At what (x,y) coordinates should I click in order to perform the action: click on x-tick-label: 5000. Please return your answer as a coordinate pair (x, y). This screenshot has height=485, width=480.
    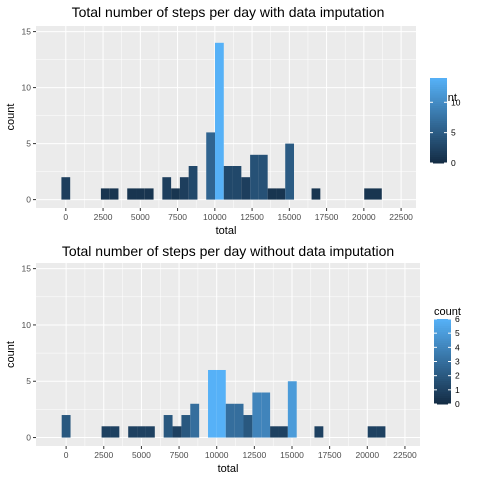
    Looking at the image, I should click on (140, 217).